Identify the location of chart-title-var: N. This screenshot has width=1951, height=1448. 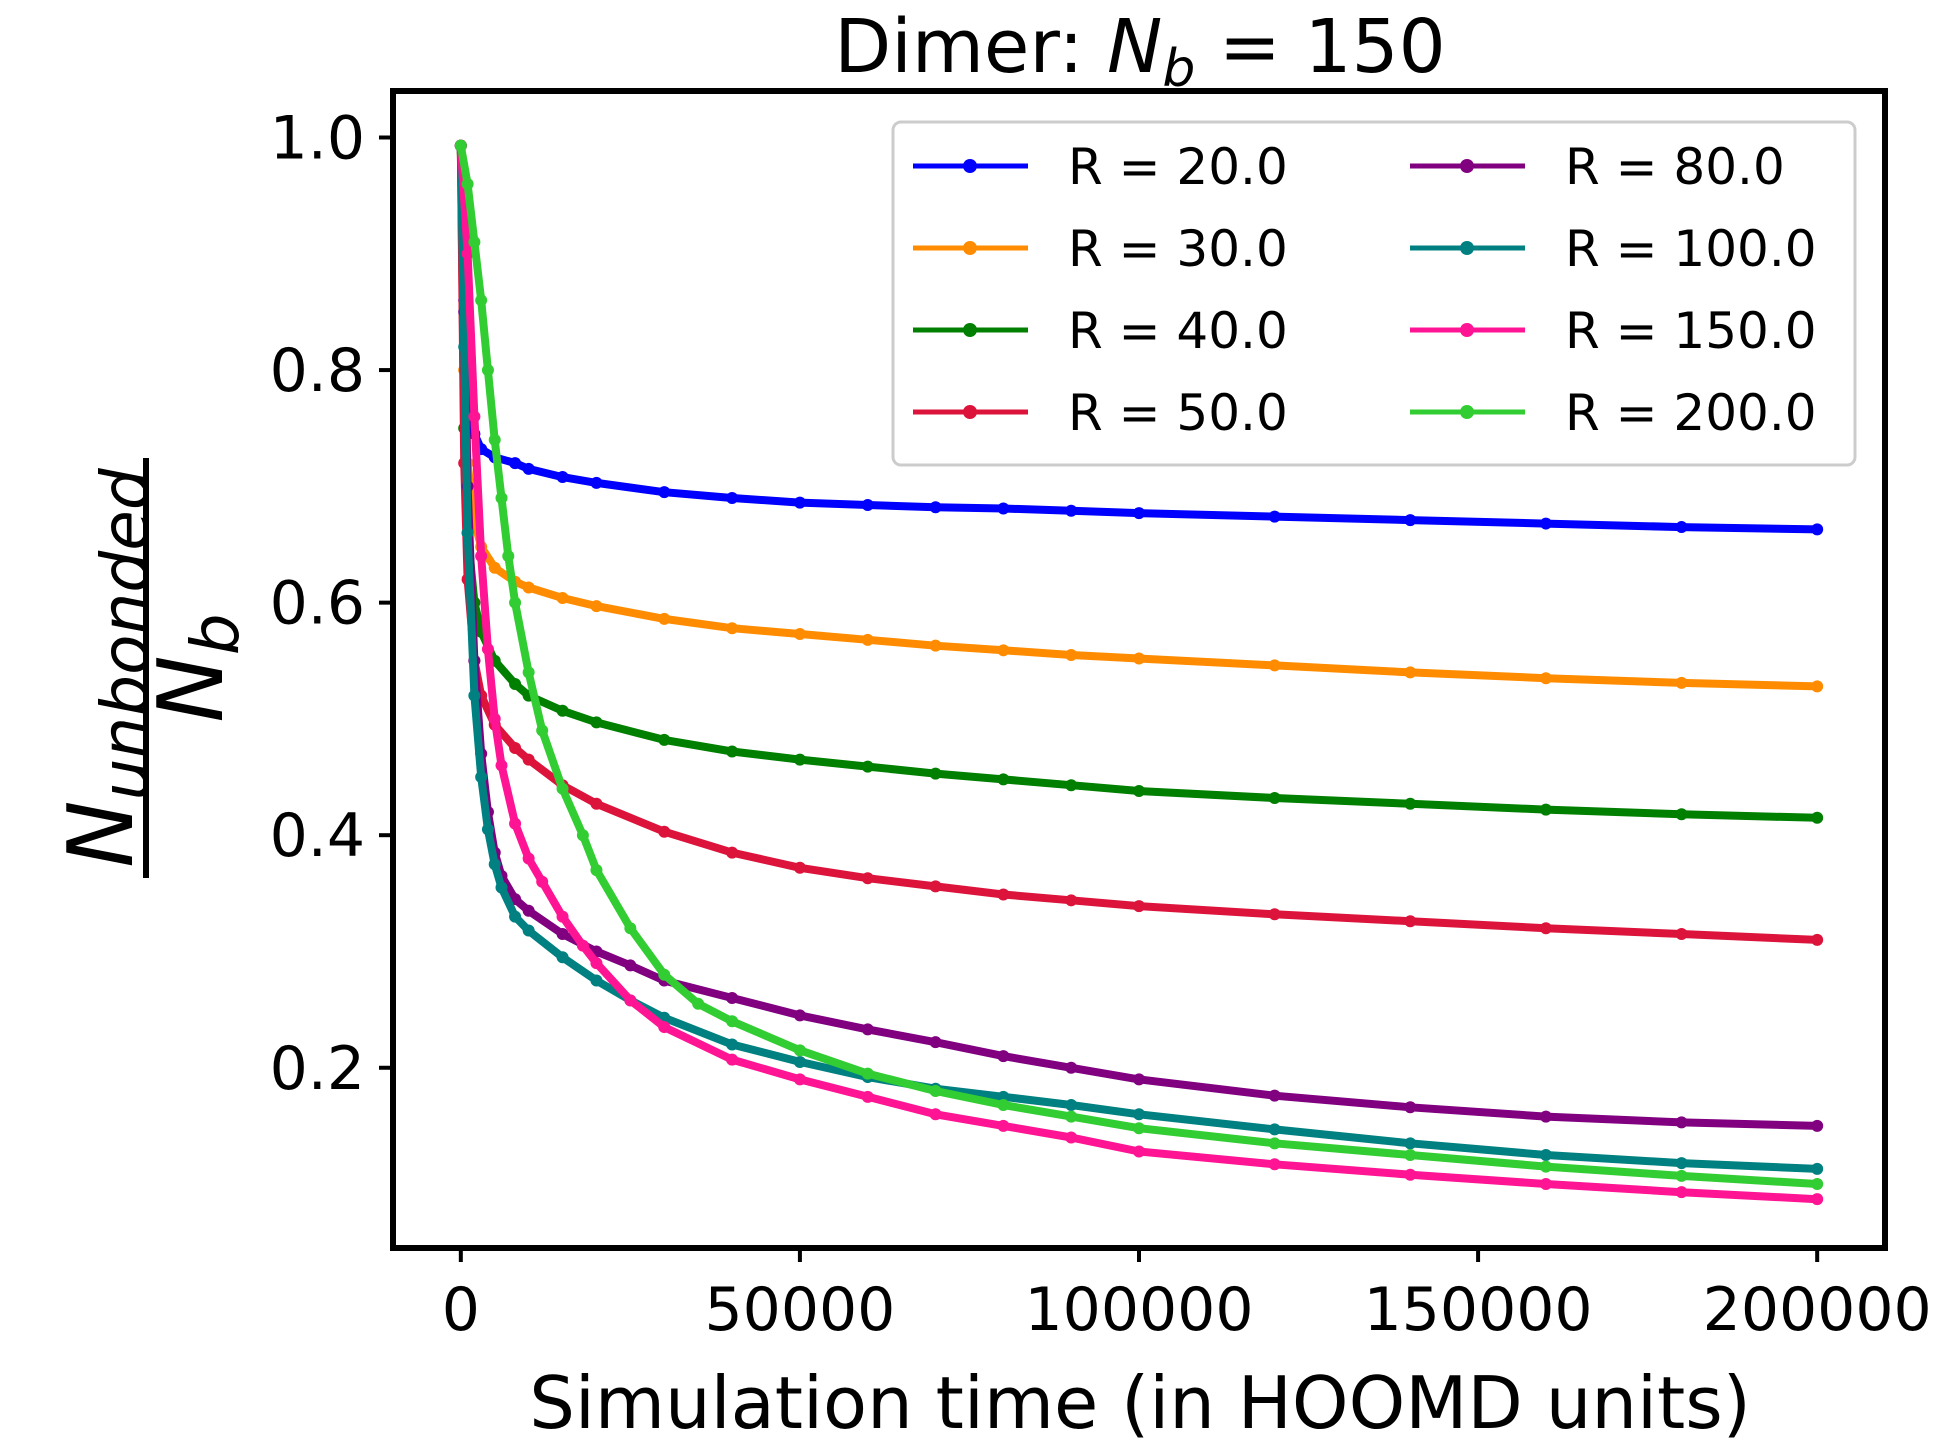
(1134, 47).